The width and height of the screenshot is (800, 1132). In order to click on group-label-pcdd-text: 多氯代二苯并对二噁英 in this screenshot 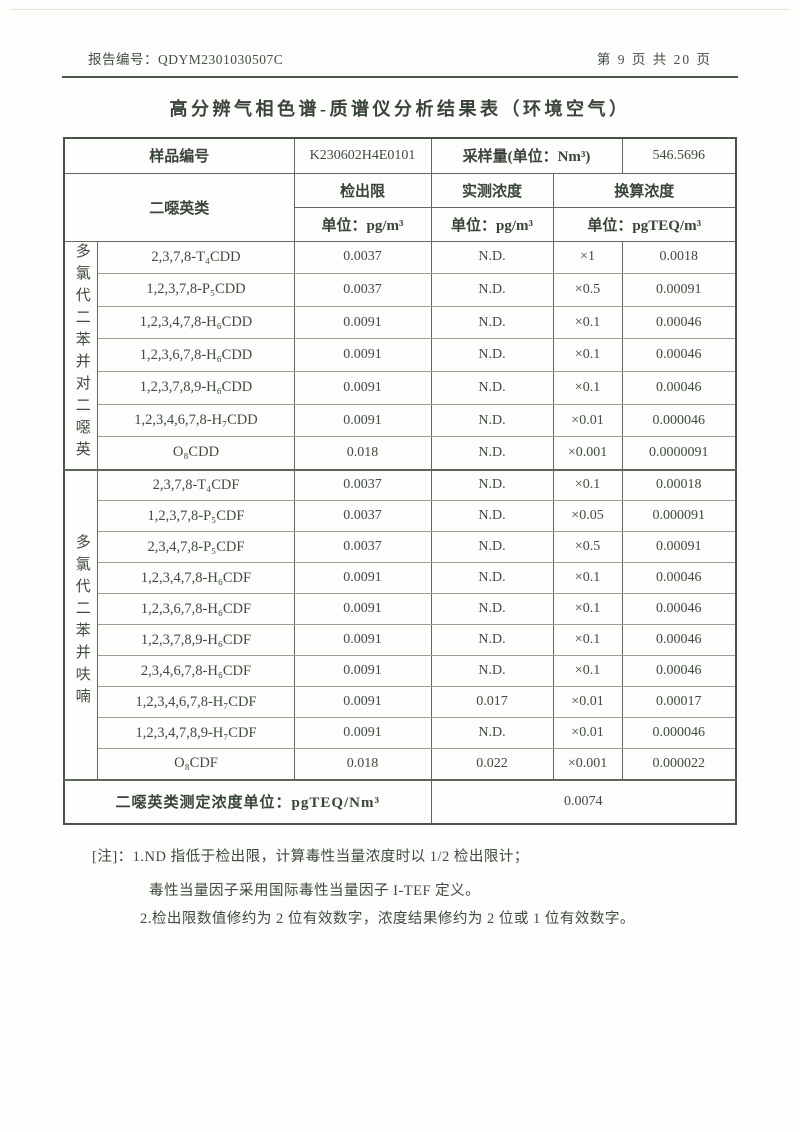, I will do `click(81, 352)`.